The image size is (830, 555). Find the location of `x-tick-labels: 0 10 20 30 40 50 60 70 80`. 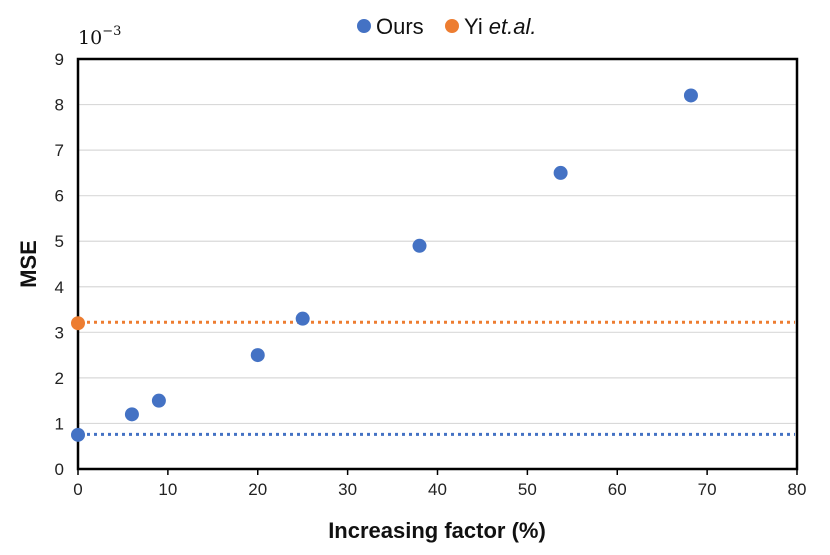

x-tick-labels: 0 10 20 30 40 50 60 70 80 is located at coordinates (439, 484).